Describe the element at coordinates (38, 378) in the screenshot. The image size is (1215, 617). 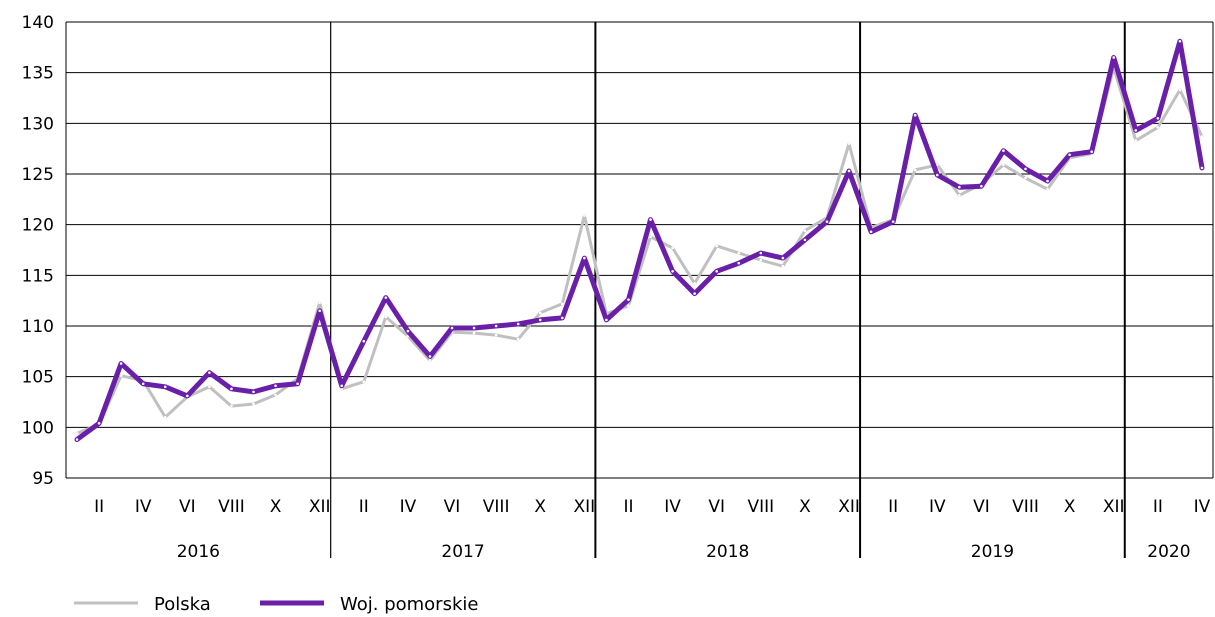
I see `y-tick-label: 105` at that location.